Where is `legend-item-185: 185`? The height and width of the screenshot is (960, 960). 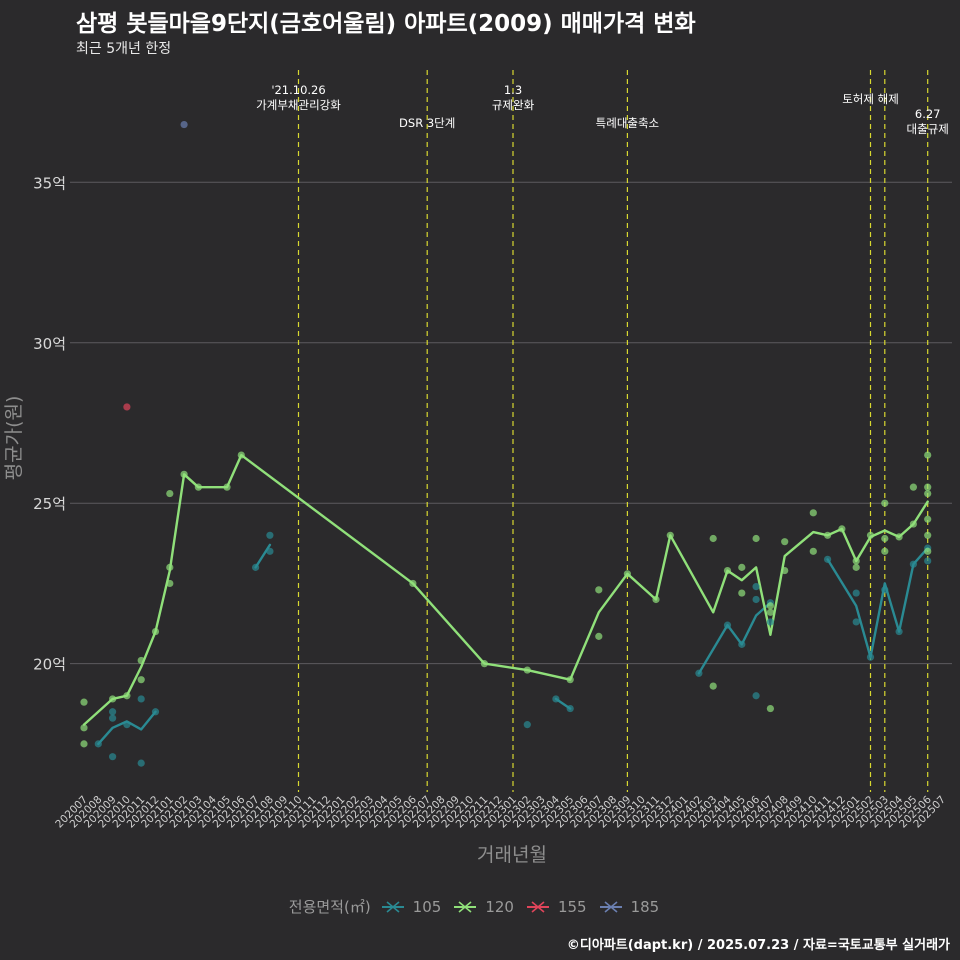
legend-item-185: 185 is located at coordinates (629, 907).